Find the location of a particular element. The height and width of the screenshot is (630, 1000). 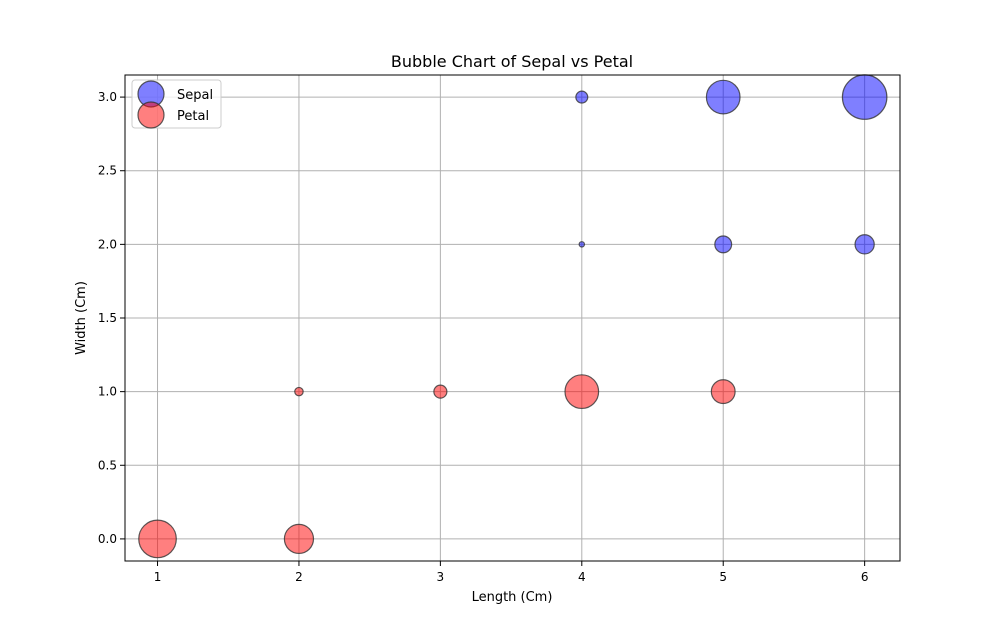

y-tick-label: 3.0 is located at coordinates (107, 97).